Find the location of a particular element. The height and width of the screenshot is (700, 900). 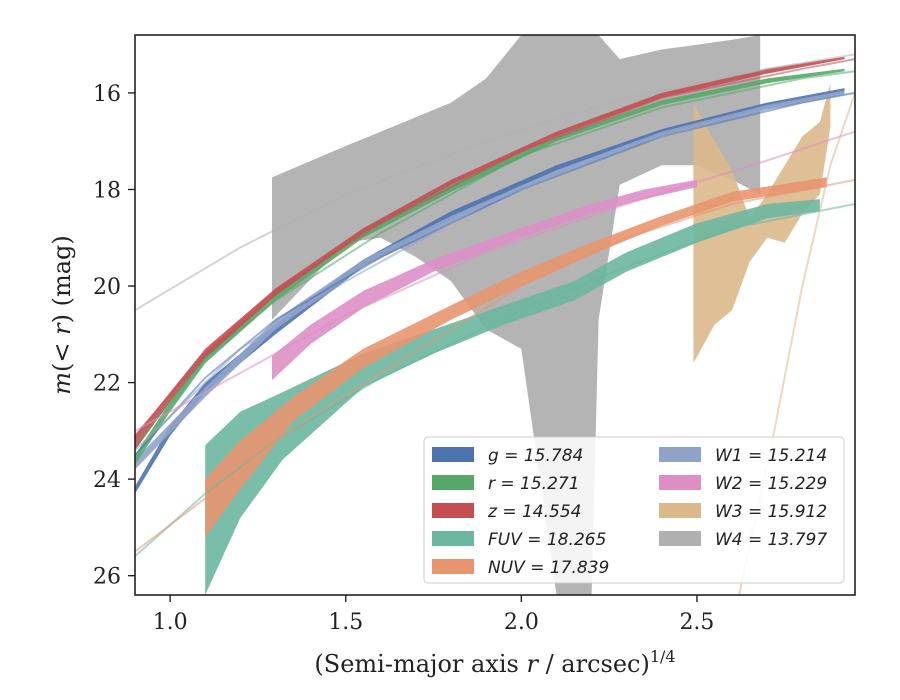

legend-label-g: g = 15.784 is located at coordinates (535, 456).